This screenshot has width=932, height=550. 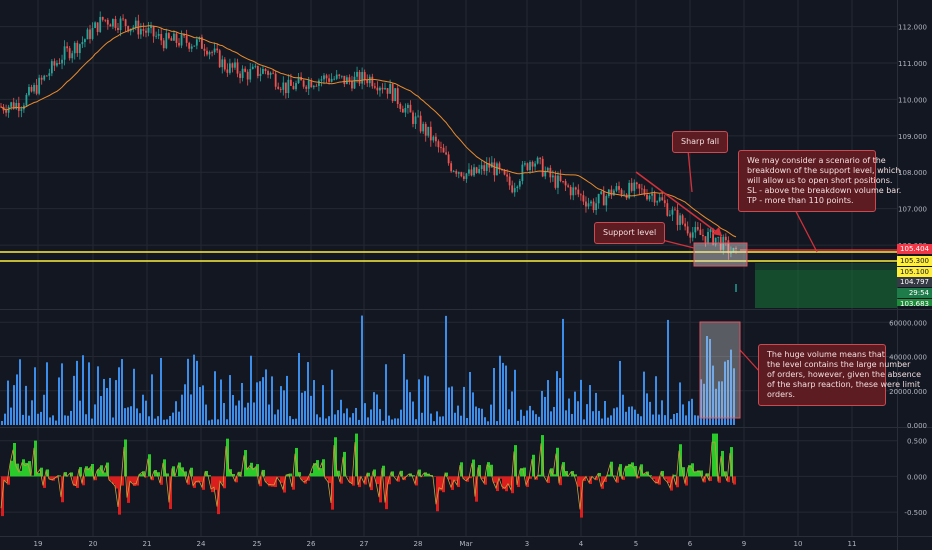 I want to click on time-tick-label: 4, so click(x=581, y=544).